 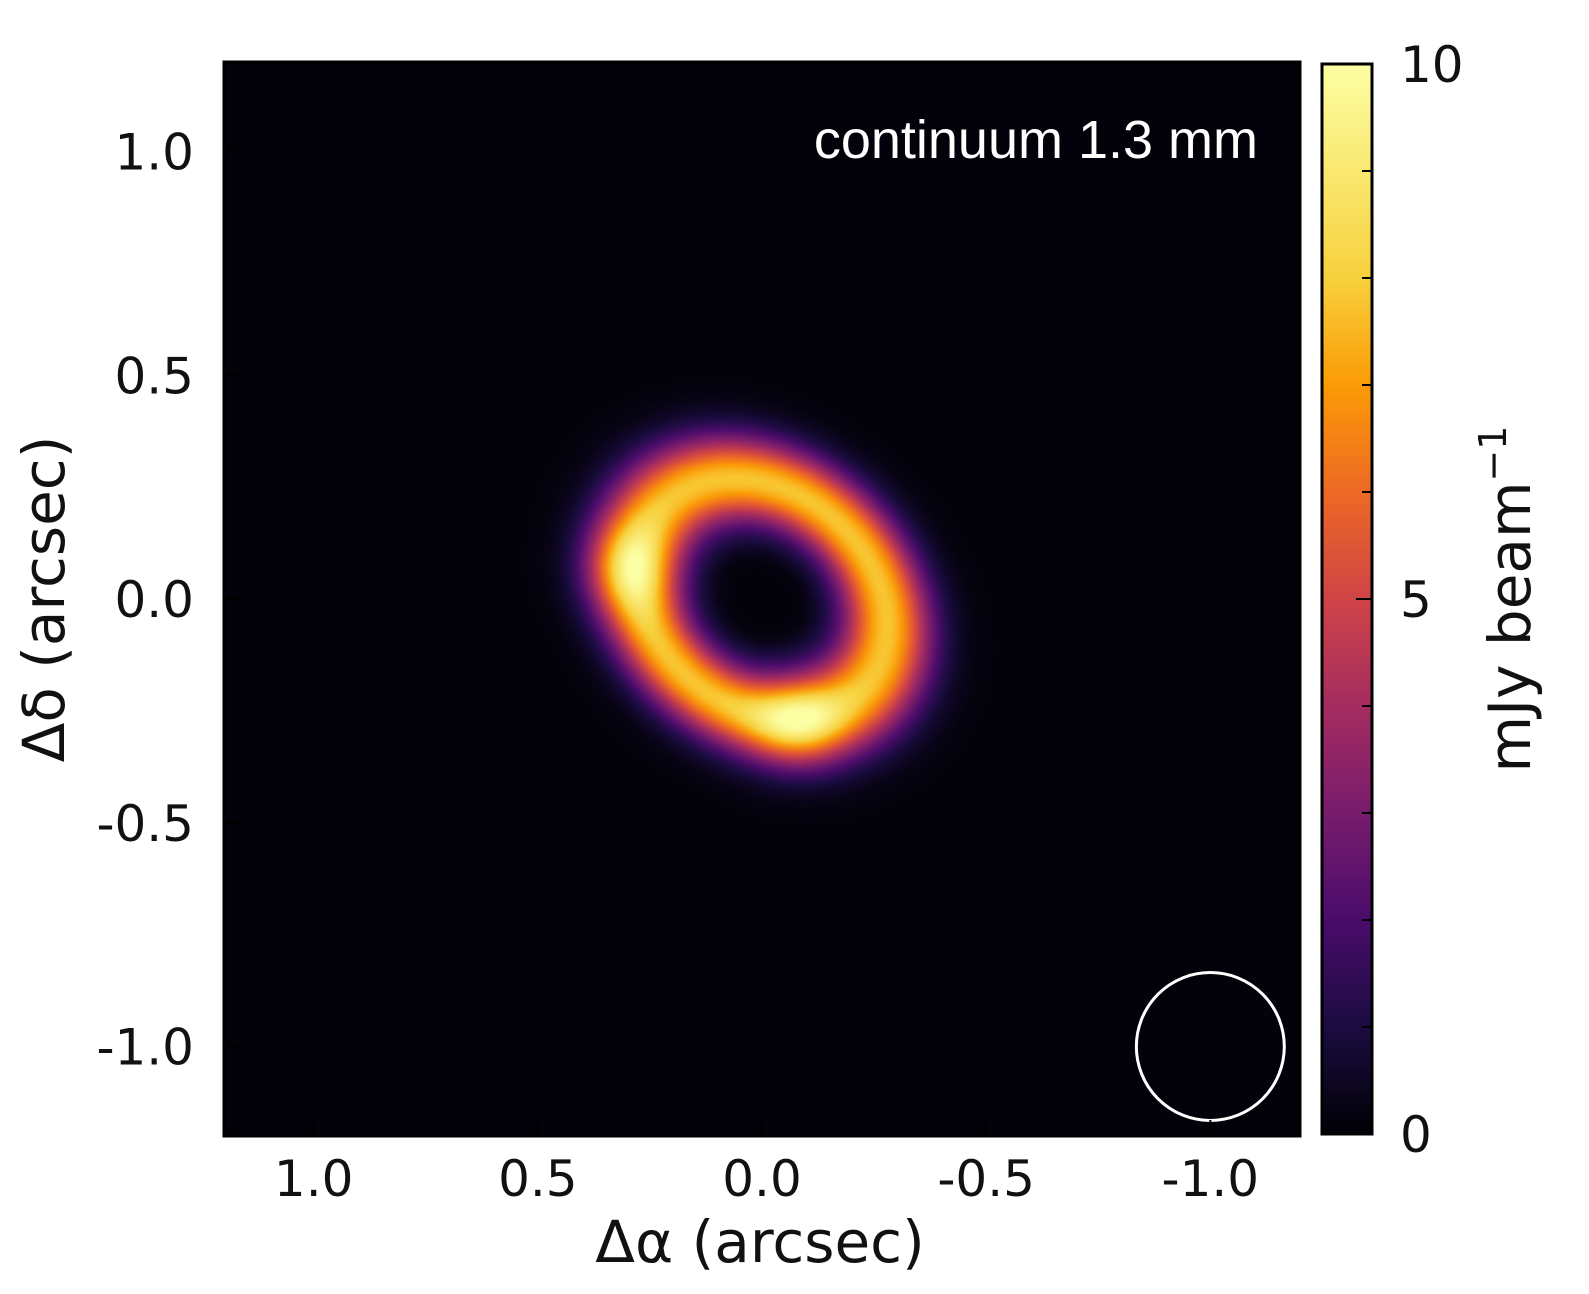 I want to click on colorbar-tick-label: 10, so click(x=1432, y=65).